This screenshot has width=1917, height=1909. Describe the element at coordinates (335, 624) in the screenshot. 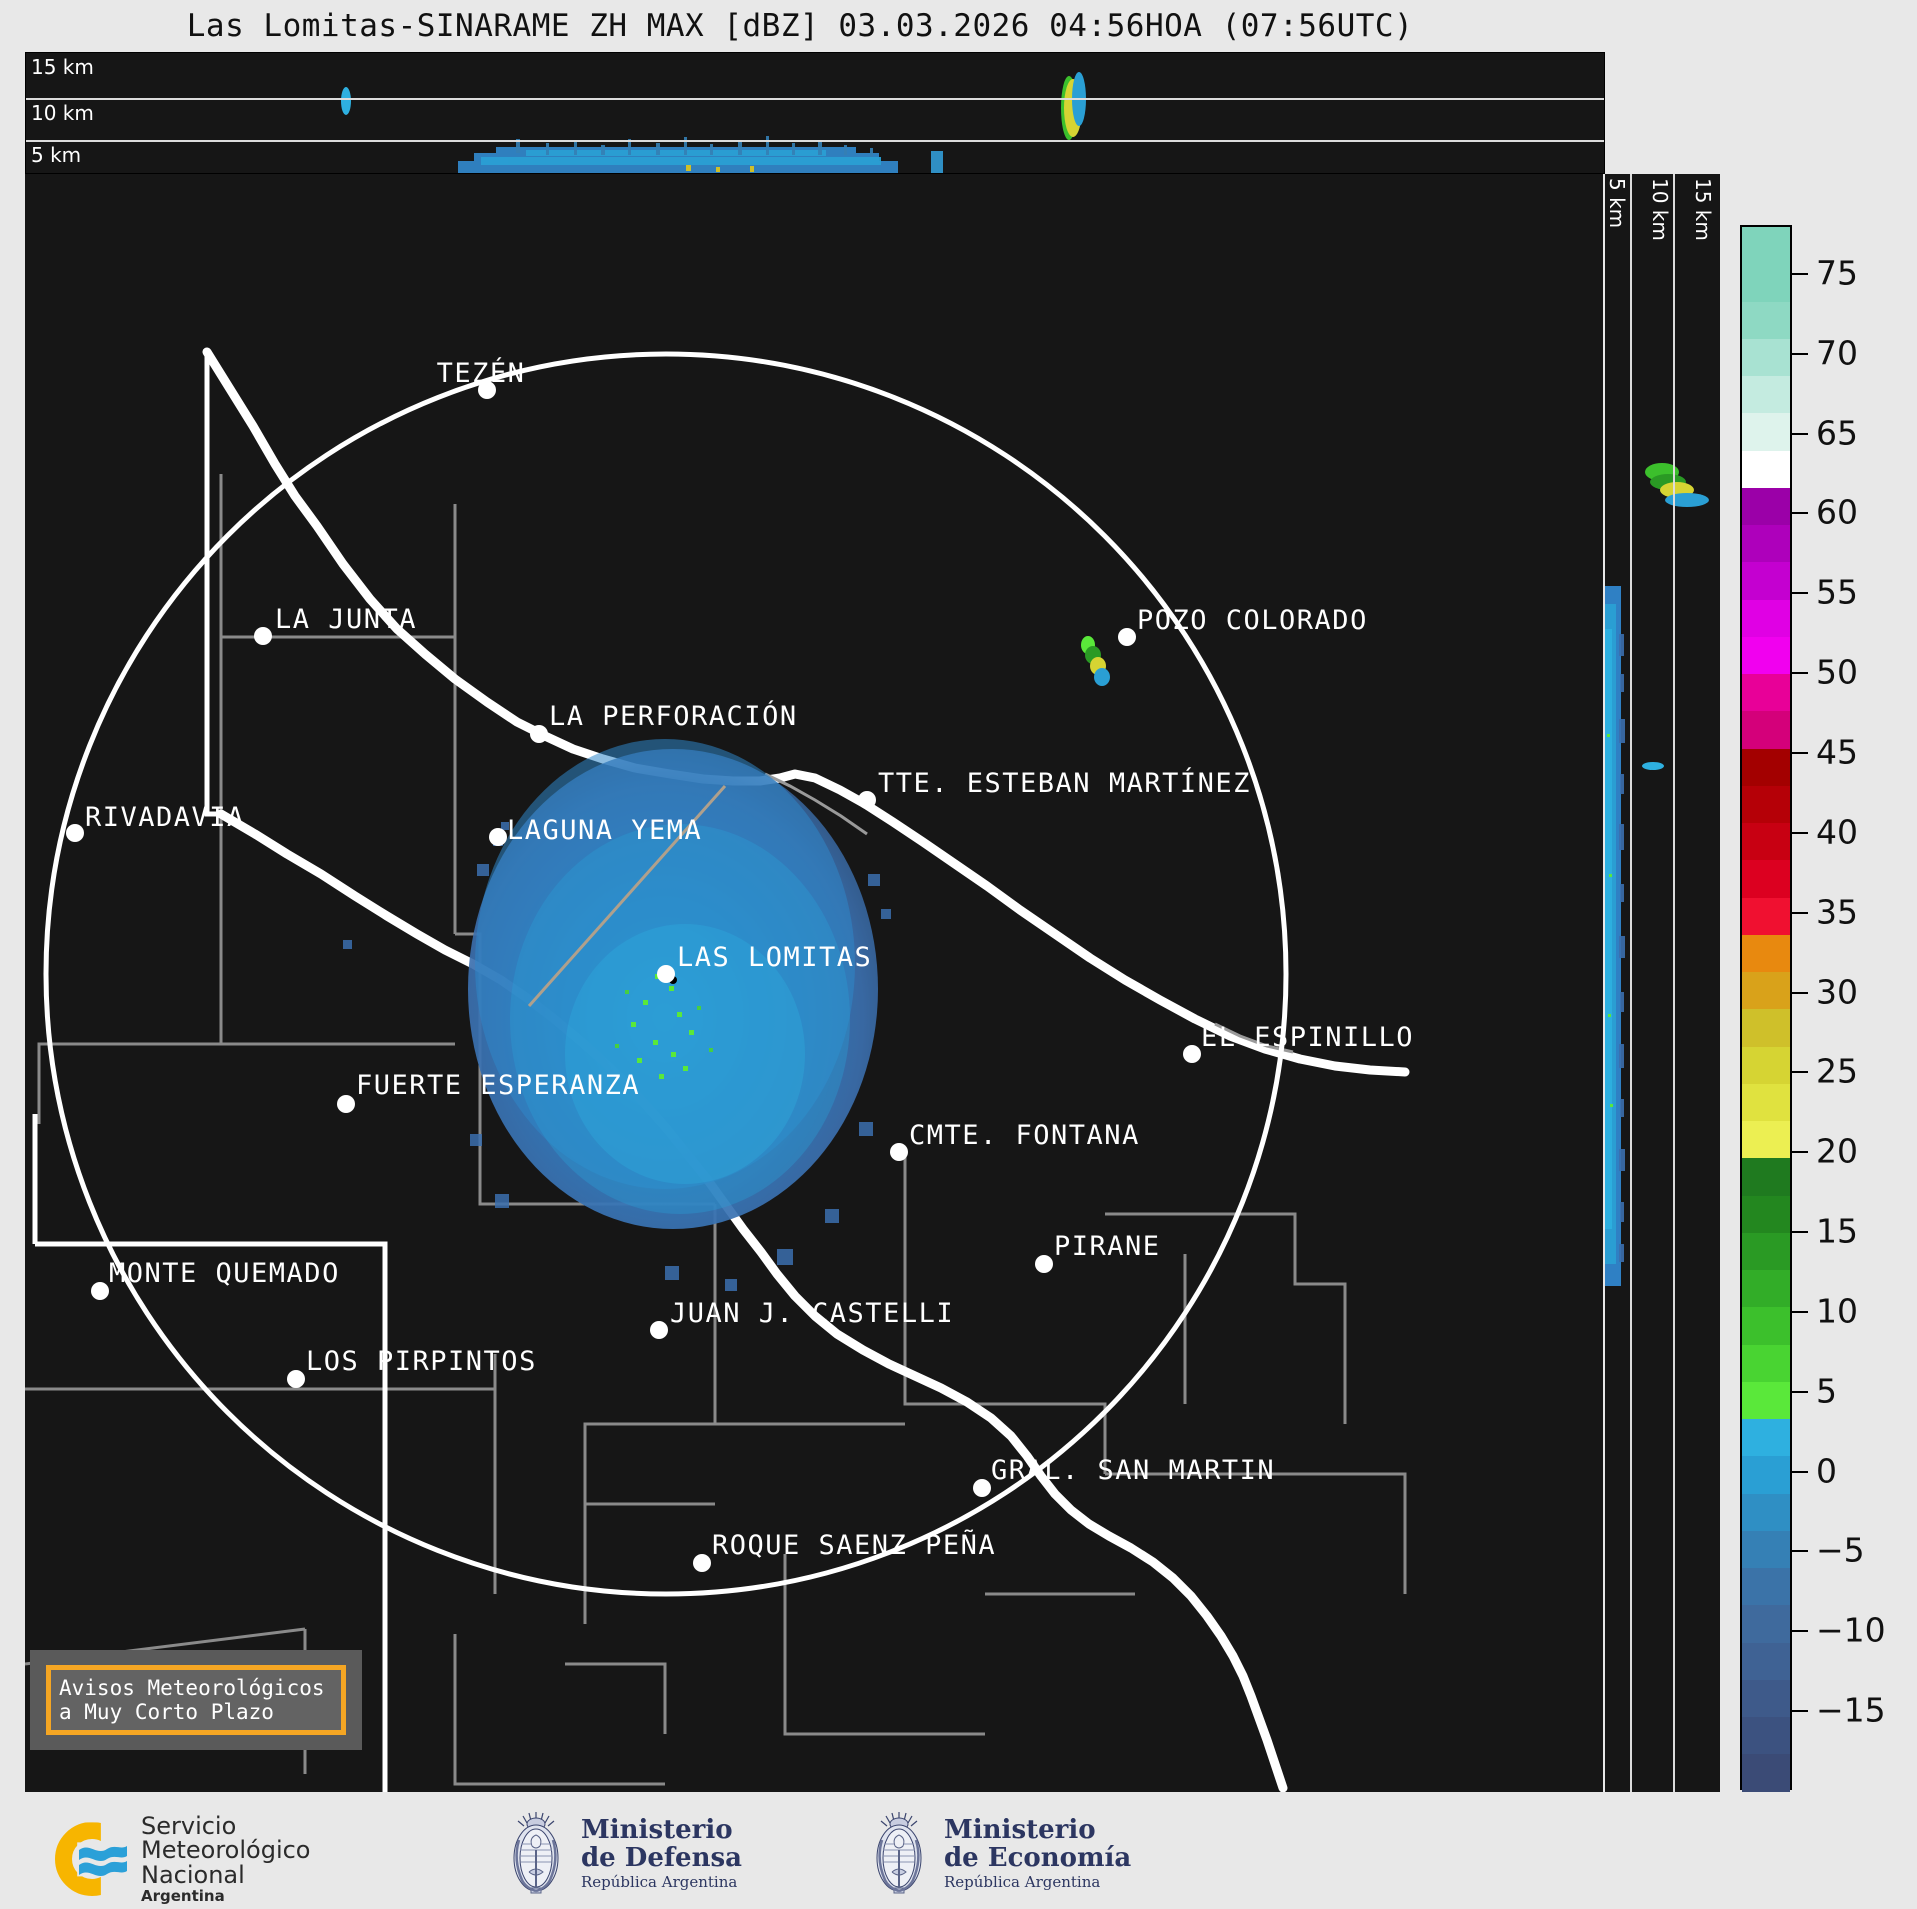

I see `city-marker: LA JUNTA` at that location.